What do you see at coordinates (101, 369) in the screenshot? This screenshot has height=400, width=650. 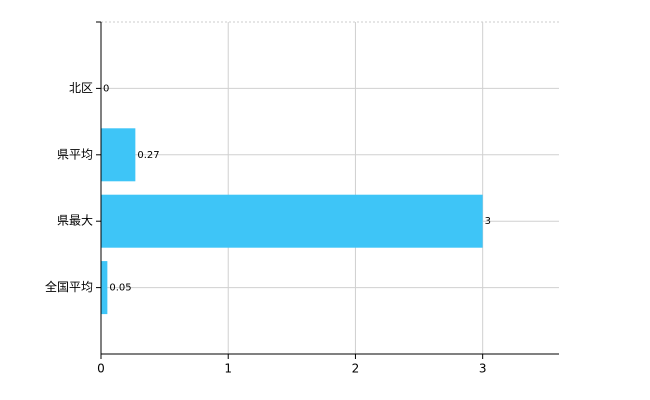 I see `x-tick-label: 0` at bounding box center [101, 369].